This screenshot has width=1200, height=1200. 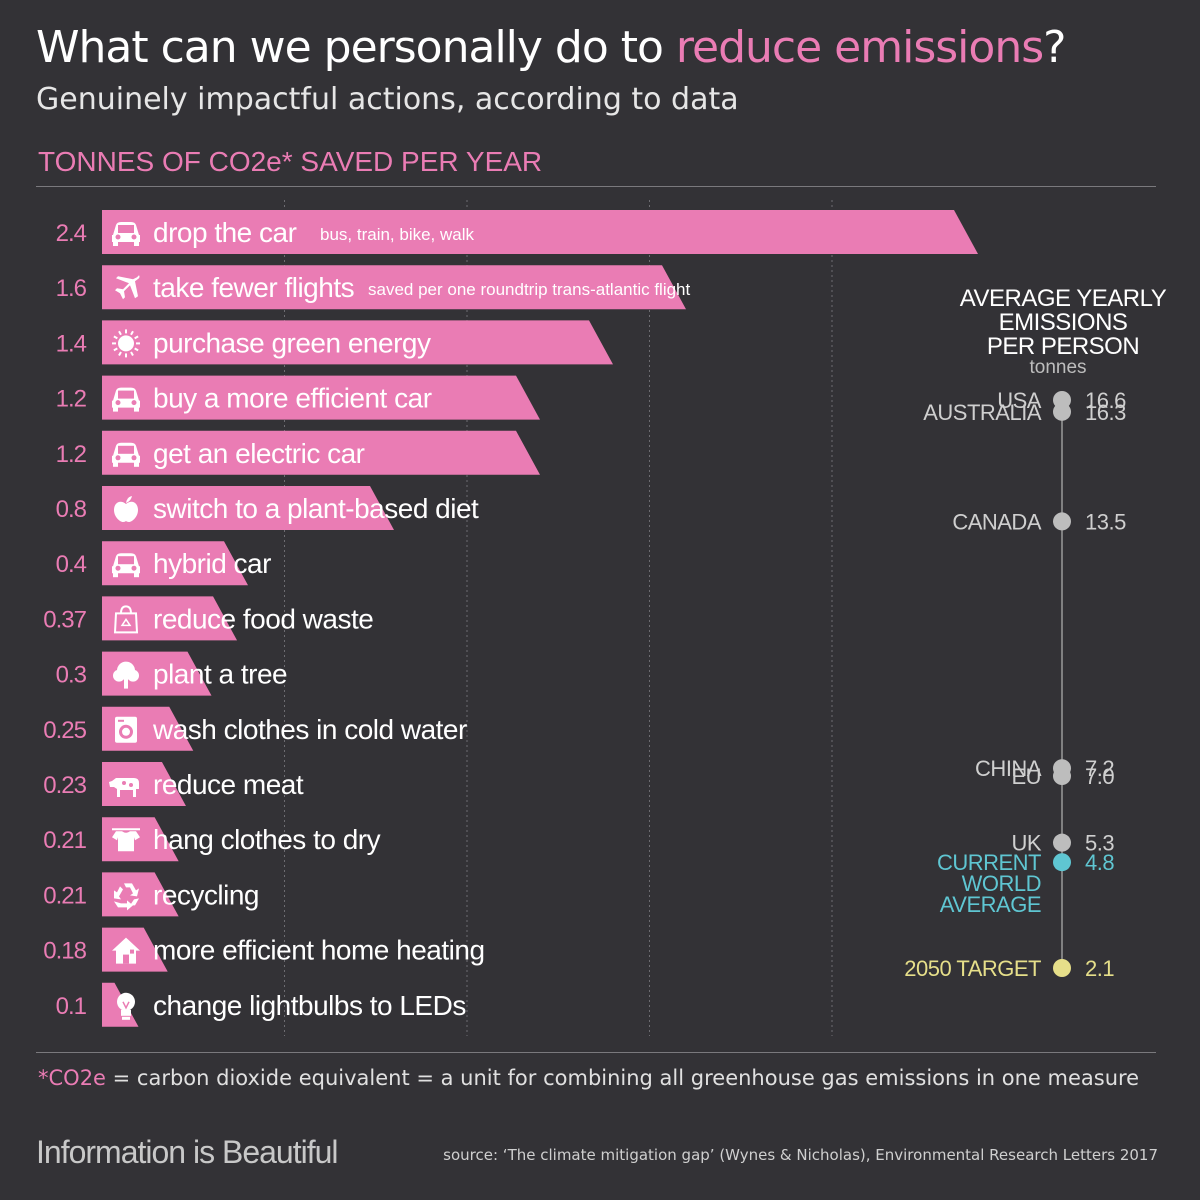 What do you see at coordinates (126, 729) in the screenshot?
I see `washing-machine-icon` at bounding box center [126, 729].